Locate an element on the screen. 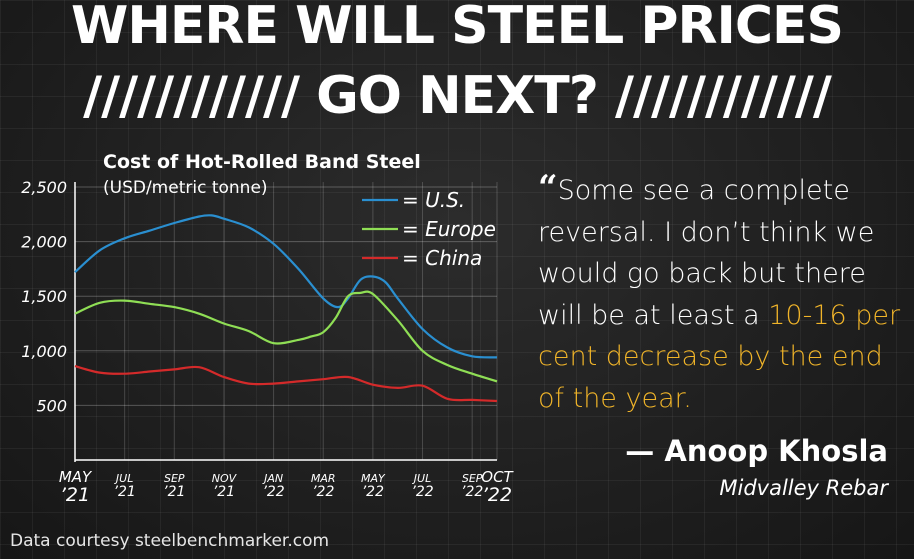  attribution-org: Midvalley Rebar is located at coordinates (803, 488).